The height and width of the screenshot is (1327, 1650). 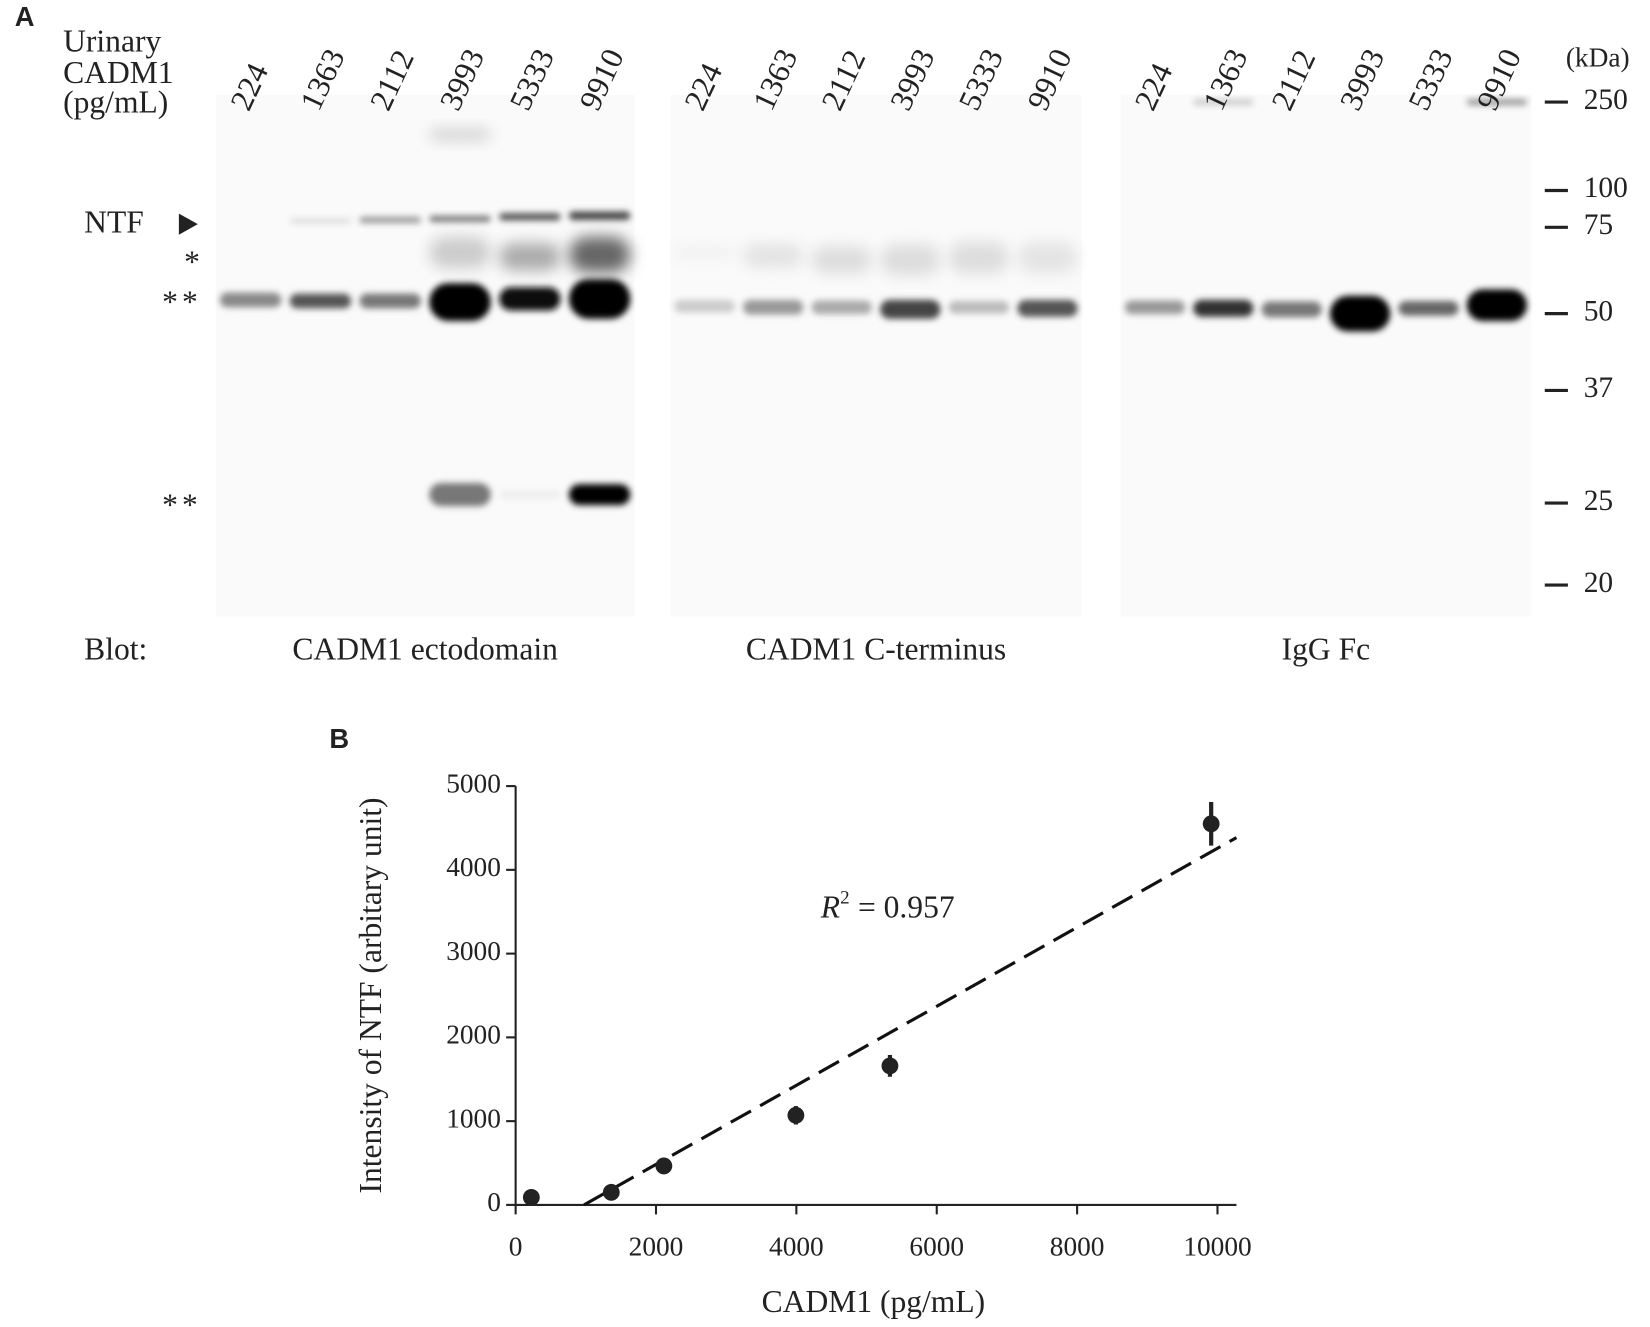 I want to click on x-tick-label: 10000, so click(x=1217, y=1246).